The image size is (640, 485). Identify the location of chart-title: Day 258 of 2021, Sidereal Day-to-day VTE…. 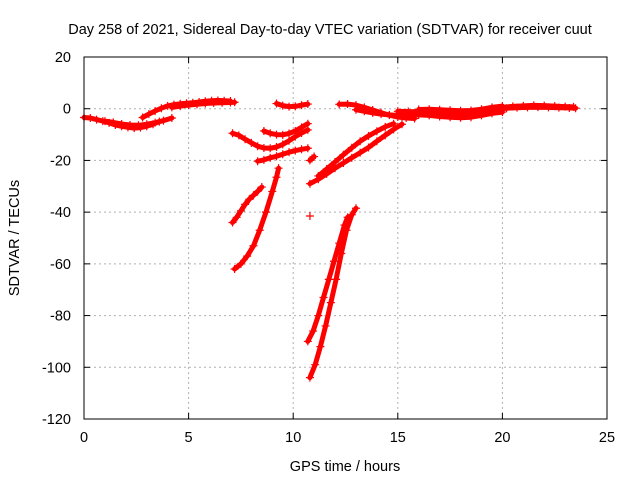
(330, 30).